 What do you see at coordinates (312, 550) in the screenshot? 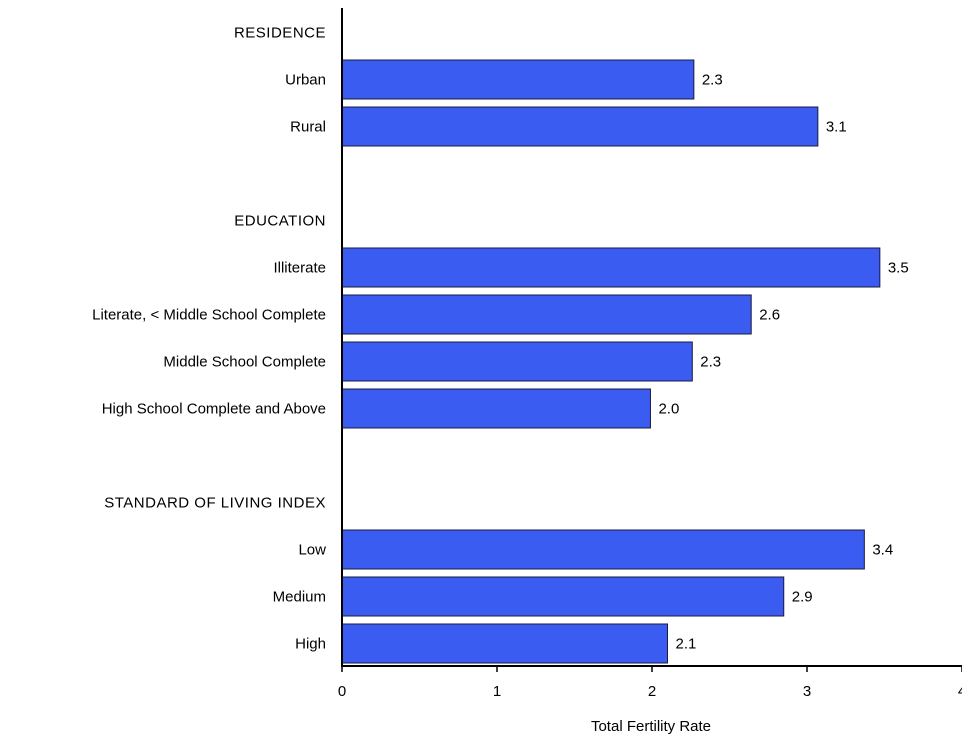
I see `category-label: Low` at bounding box center [312, 550].